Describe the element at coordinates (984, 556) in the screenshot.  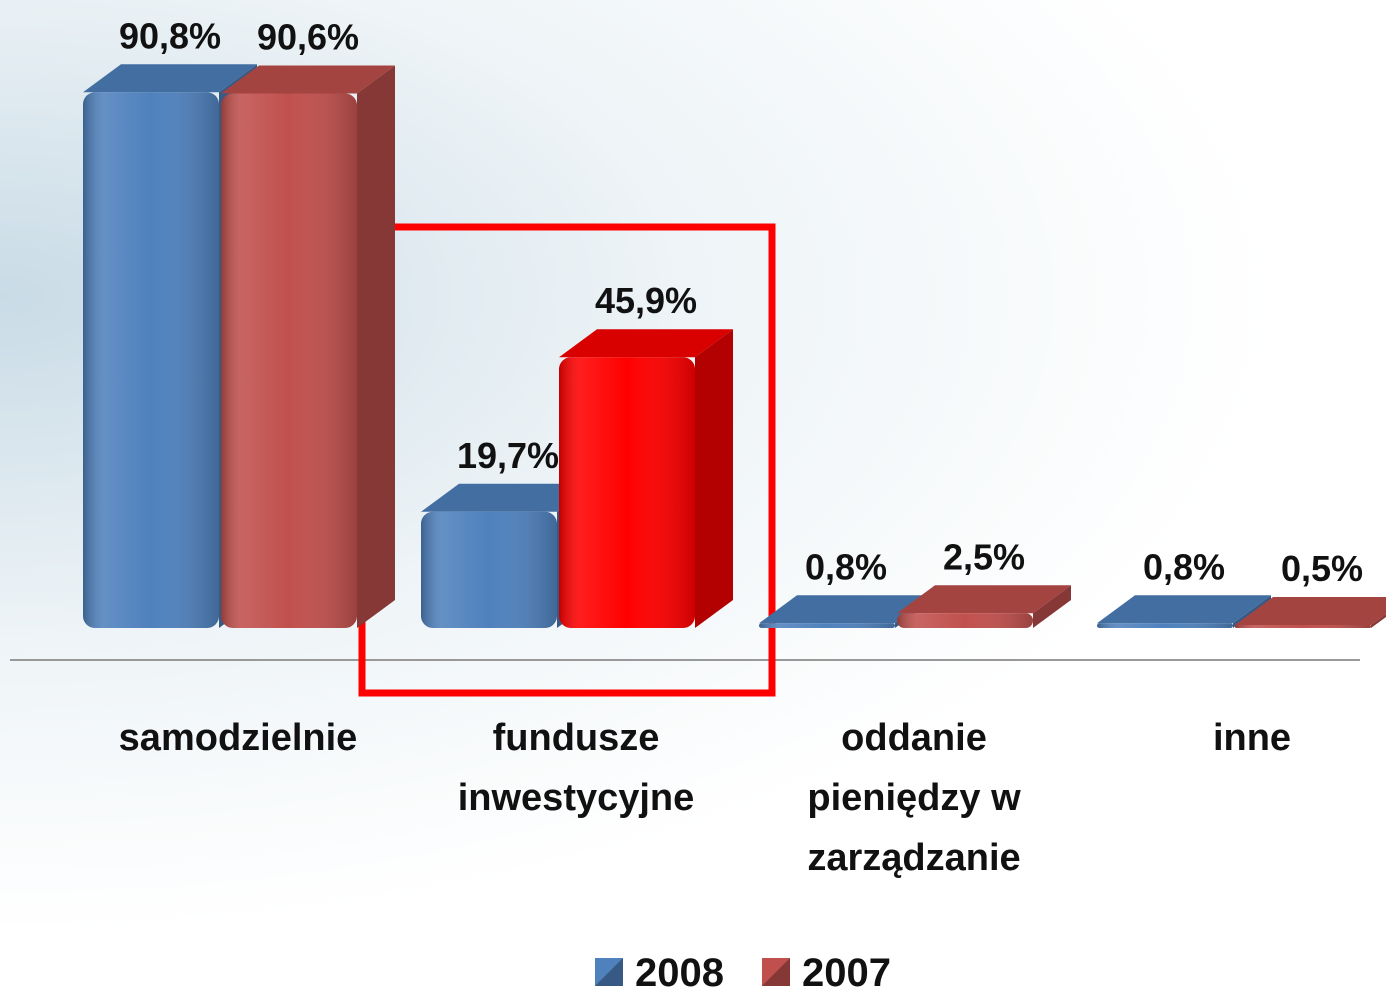
I see `data-label: 2,5%` at that location.